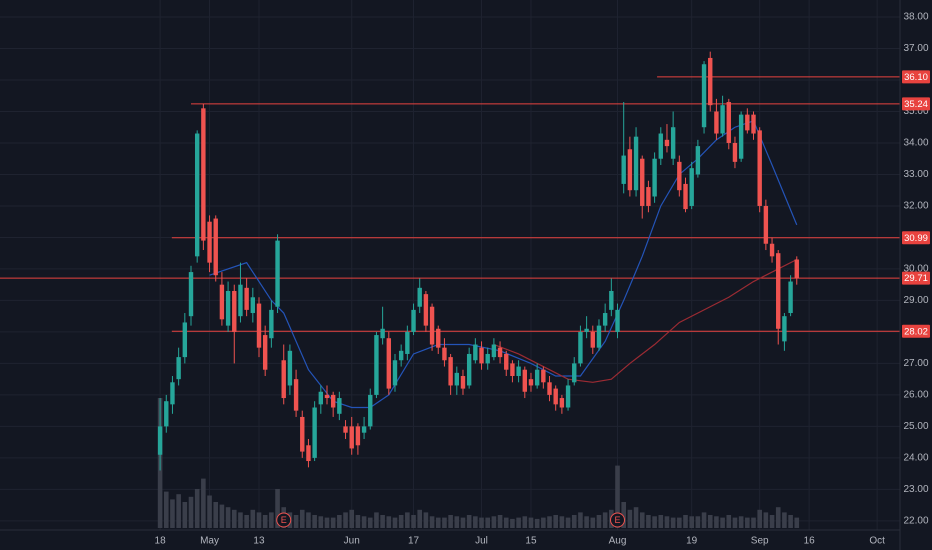 This screenshot has height=550, width=932. What do you see at coordinates (915, 17) in the screenshot?
I see `y-tick-label: 38.00` at bounding box center [915, 17].